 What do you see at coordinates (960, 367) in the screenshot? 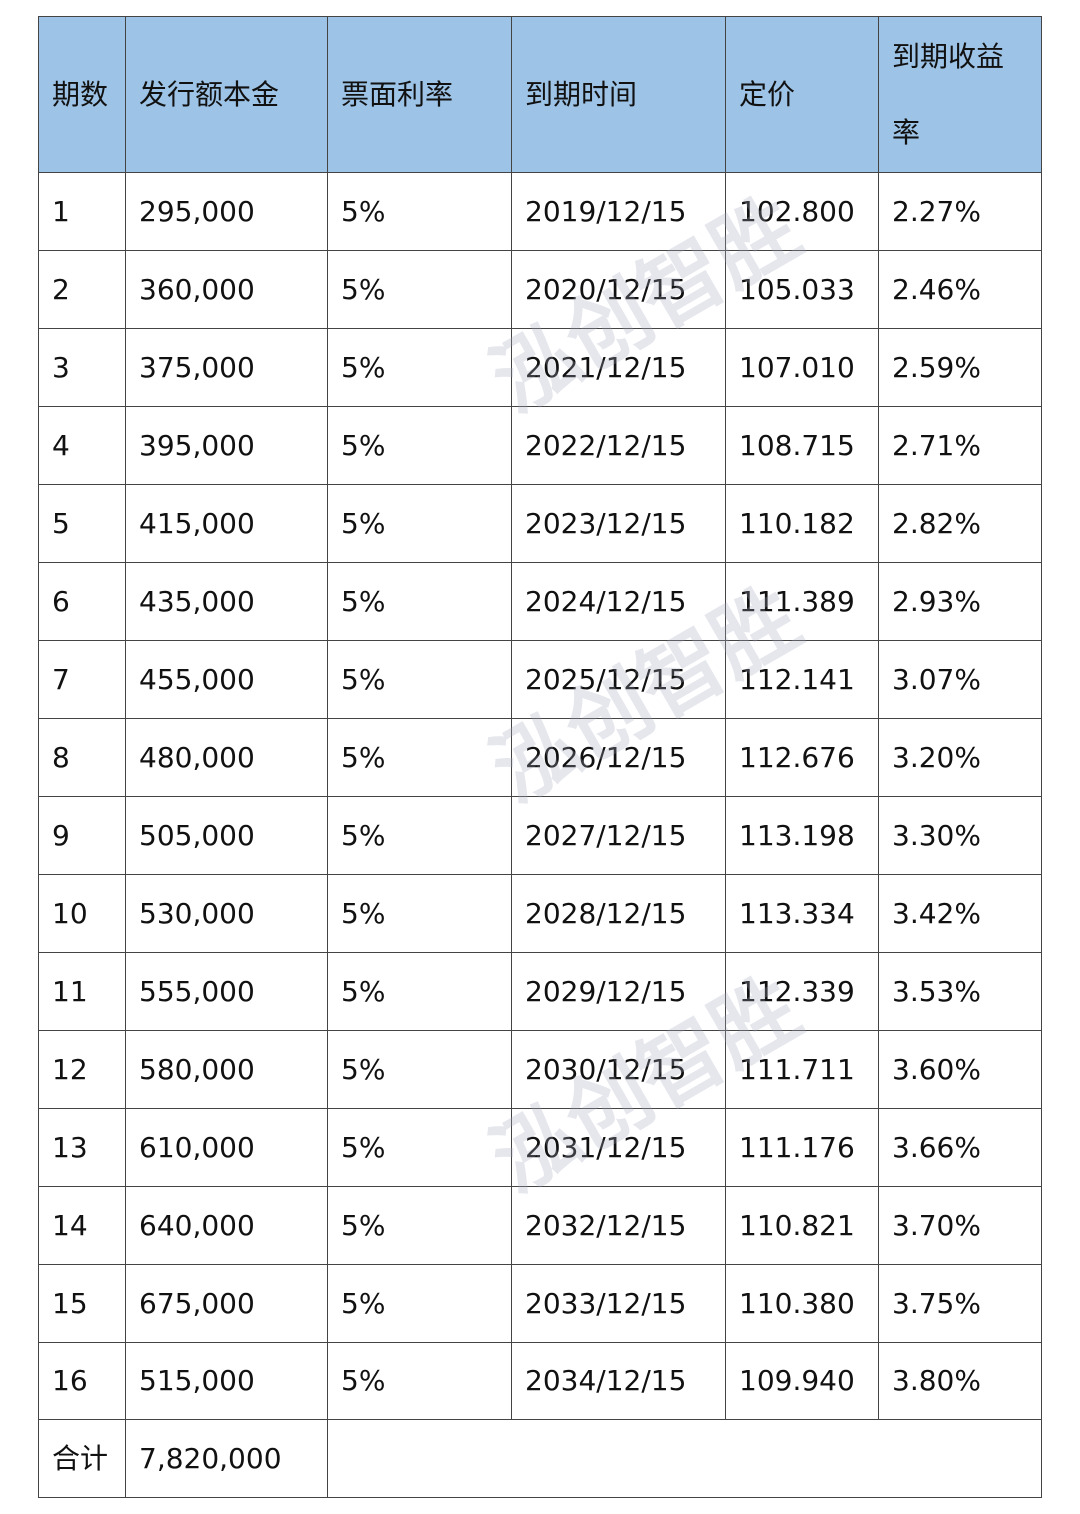
I see `table-cell: 2.59%` at bounding box center [960, 367].